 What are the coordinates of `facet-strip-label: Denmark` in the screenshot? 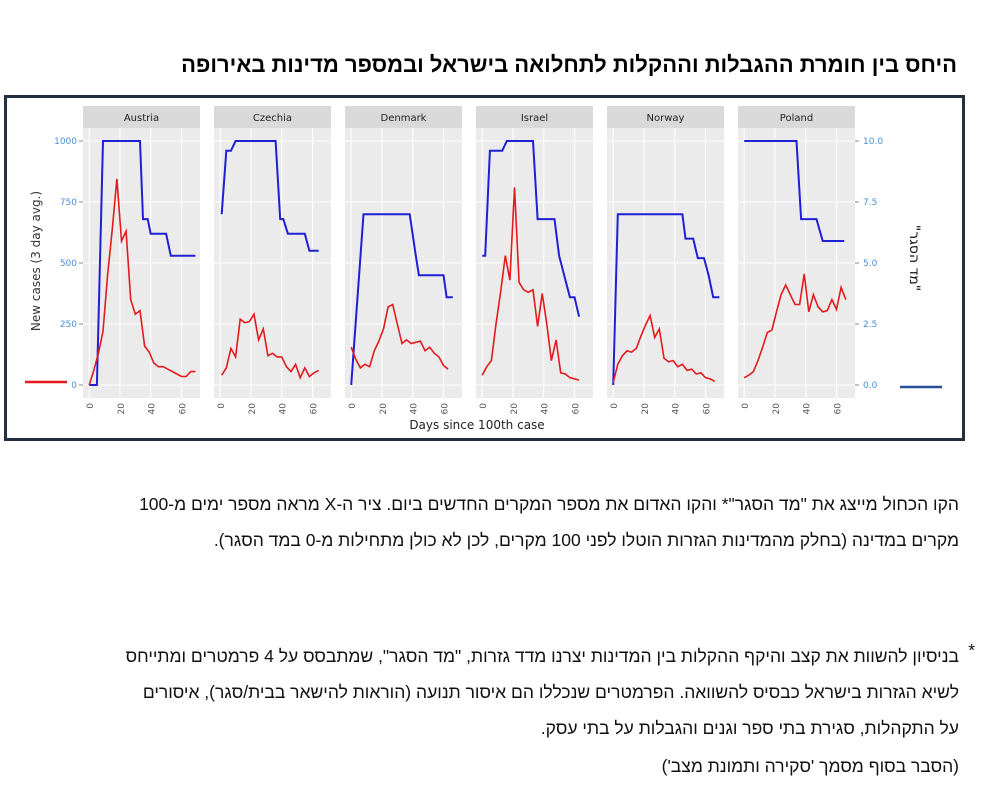 It's located at (404, 118).